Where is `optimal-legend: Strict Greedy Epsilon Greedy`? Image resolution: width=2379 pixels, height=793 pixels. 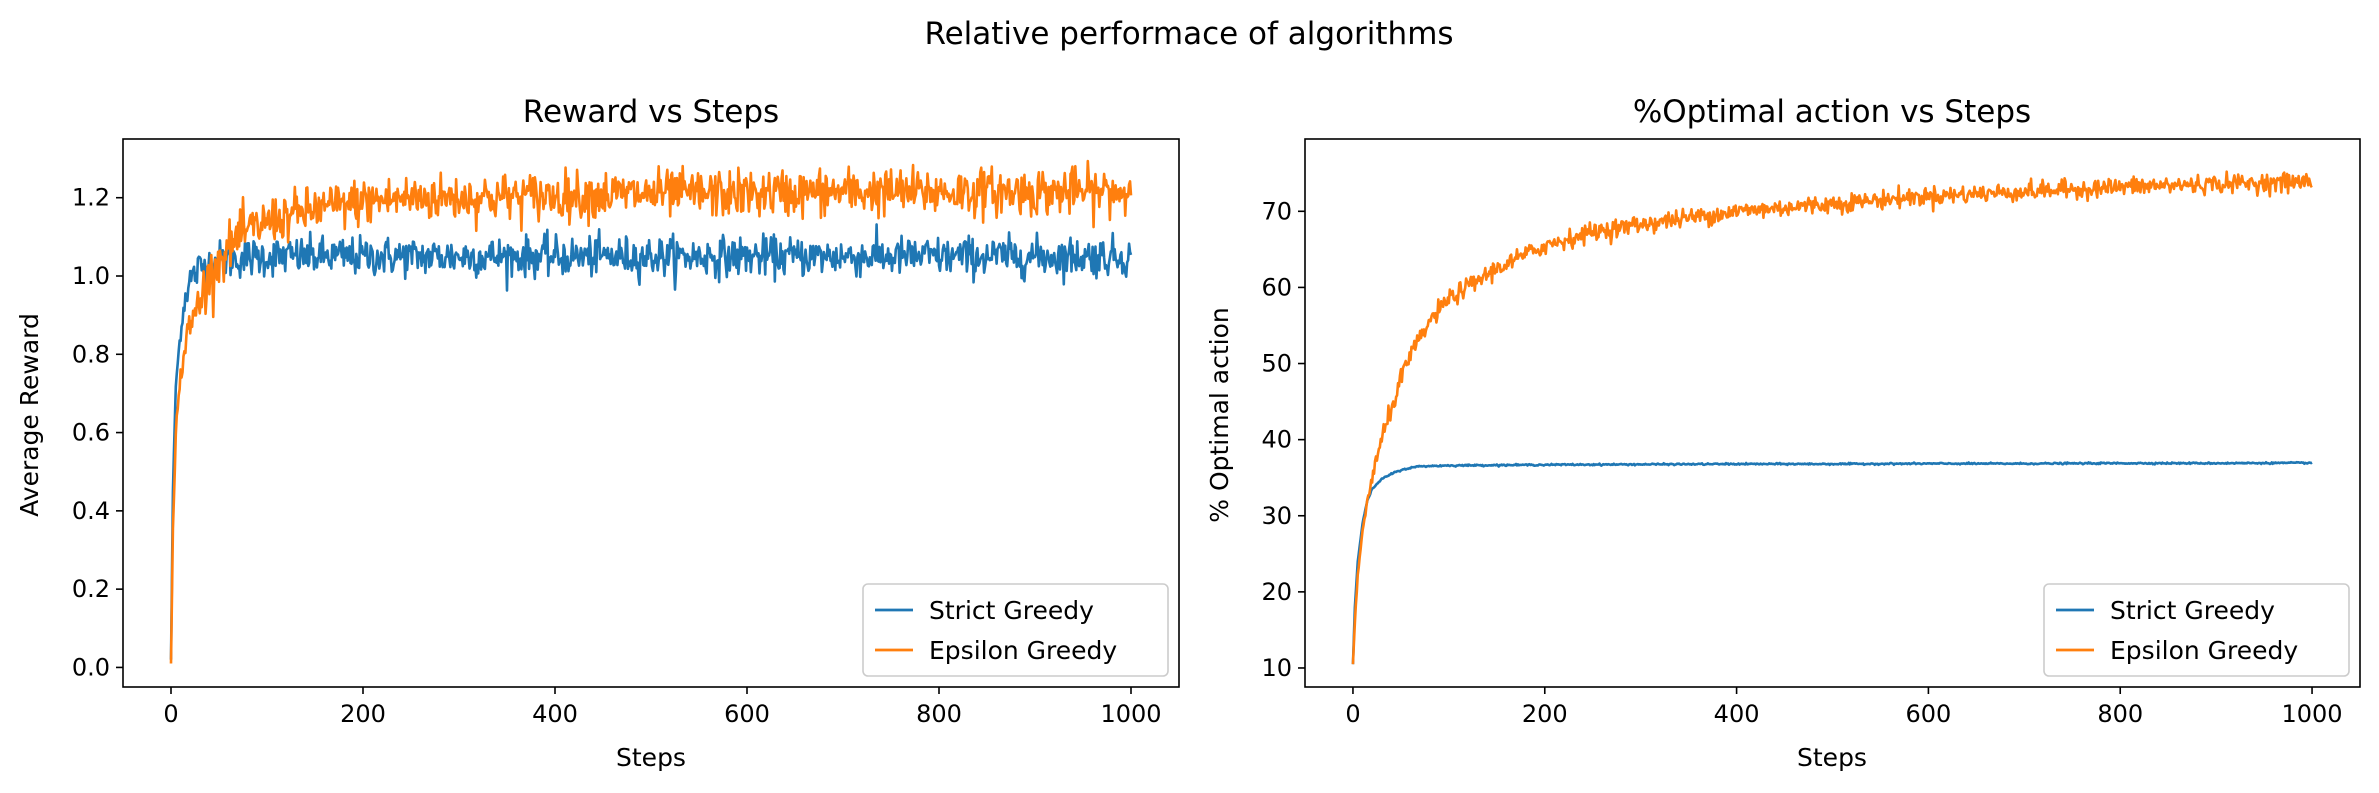
optimal-legend: Strict Greedy Epsilon Greedy is located at coordinates (2196, 630).